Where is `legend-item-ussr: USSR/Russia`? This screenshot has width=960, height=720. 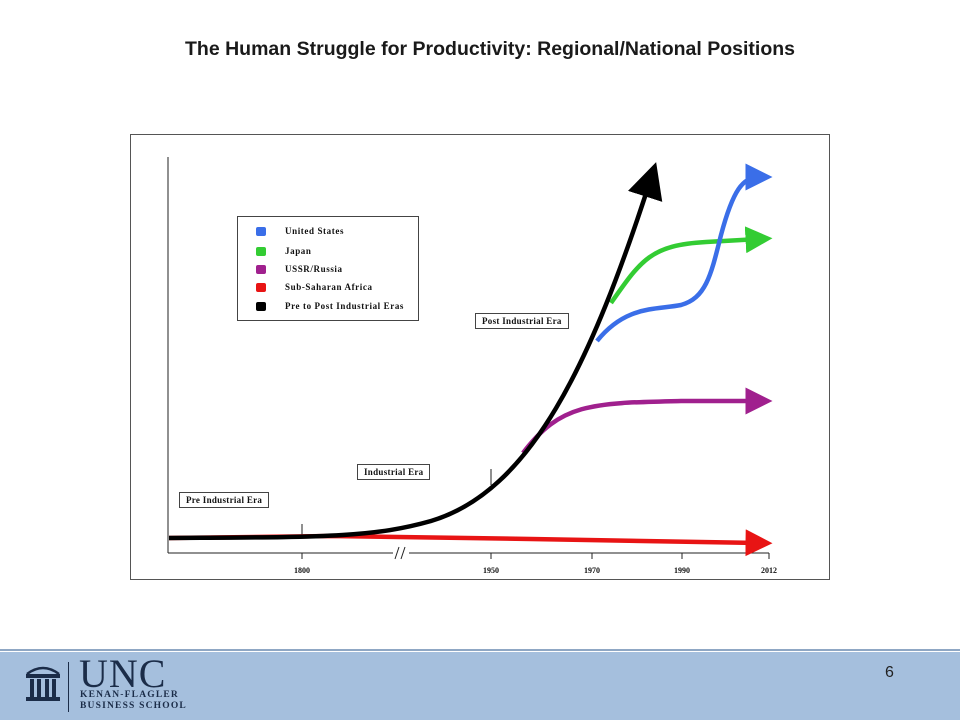
legend-item-ussr: USSR/Russia is located at coordinates (299, 269).